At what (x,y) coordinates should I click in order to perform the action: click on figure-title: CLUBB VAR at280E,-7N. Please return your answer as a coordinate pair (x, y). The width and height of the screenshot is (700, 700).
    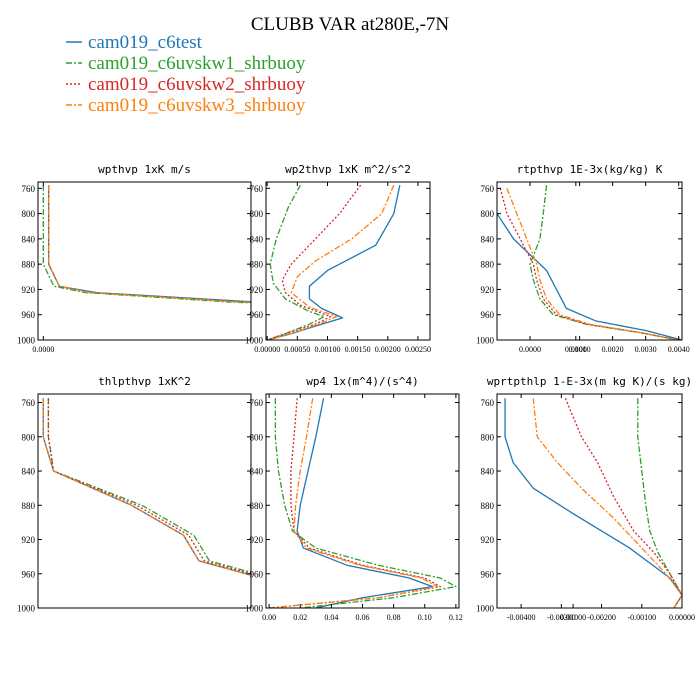
    Looking at the image, I should click on (350, 24).